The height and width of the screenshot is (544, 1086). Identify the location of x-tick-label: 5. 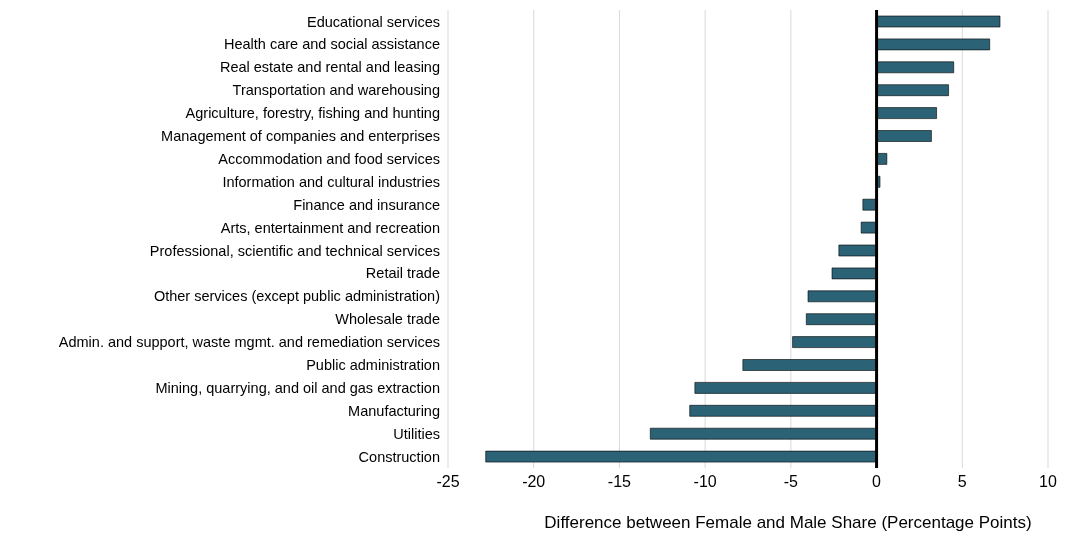
(962, 482).